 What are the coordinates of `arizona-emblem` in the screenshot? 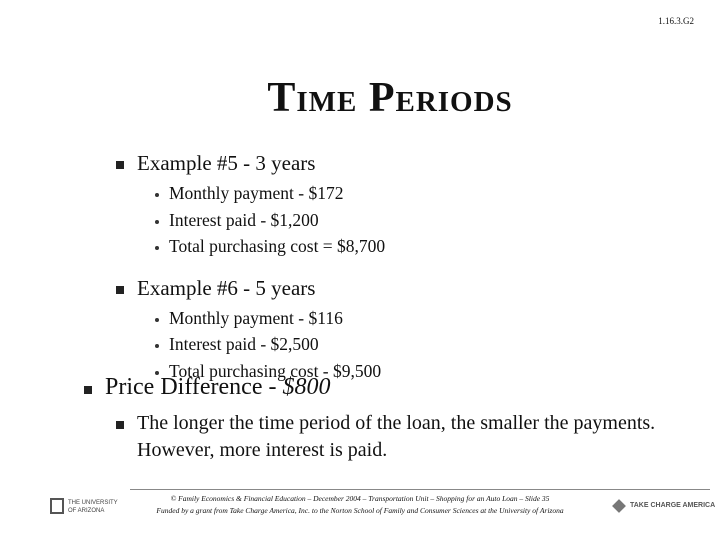 It's located at (57, 506).